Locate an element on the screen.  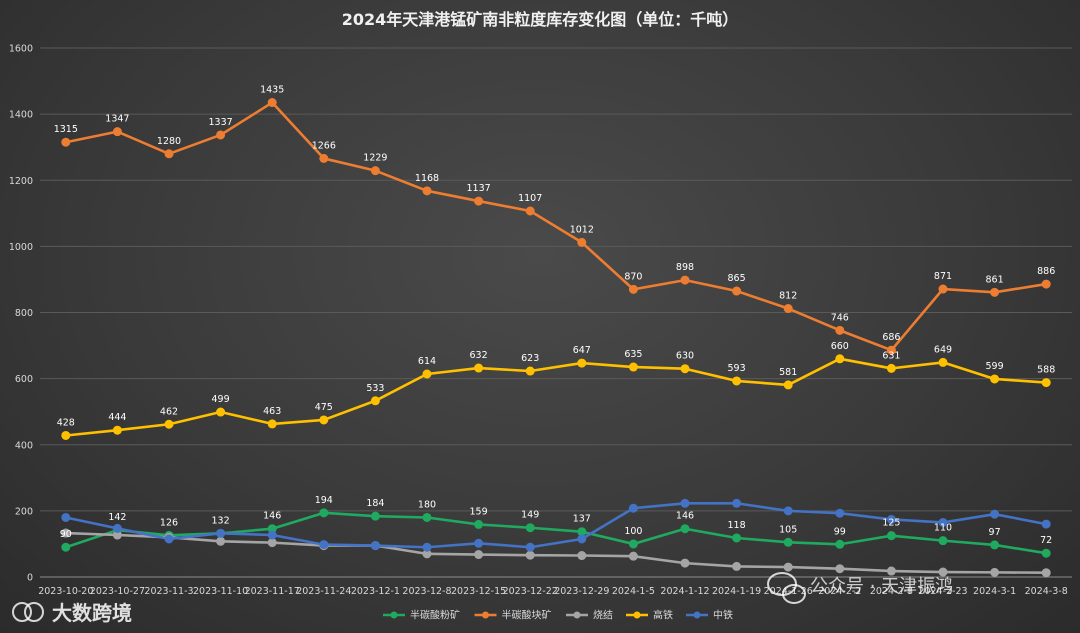
x-tick-label: 2023-11-17 is located at coordinates (272, 591).